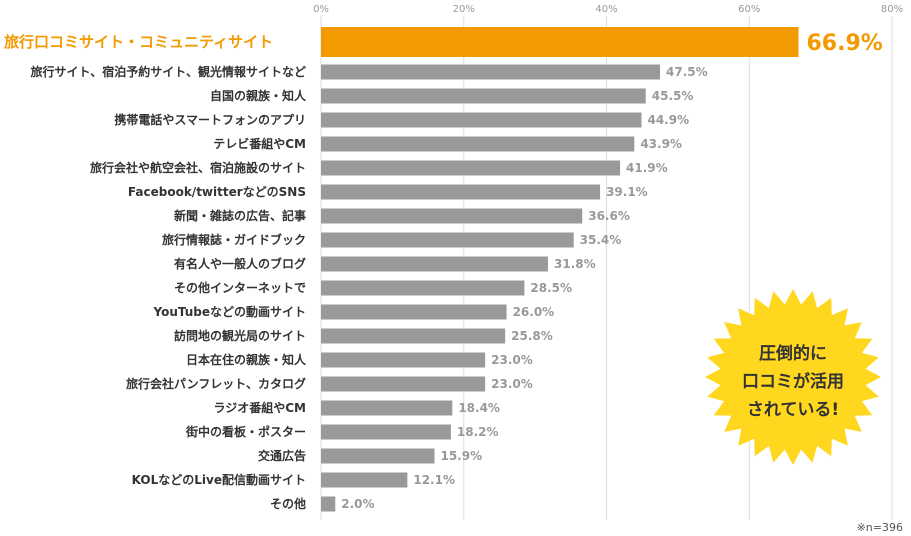 The width and height of the screenshot is (911, 536). What do you see at coordinates (282, 455) in the screenshot?
I see `category-label: 交通広告` at bounding box center [282, 455].